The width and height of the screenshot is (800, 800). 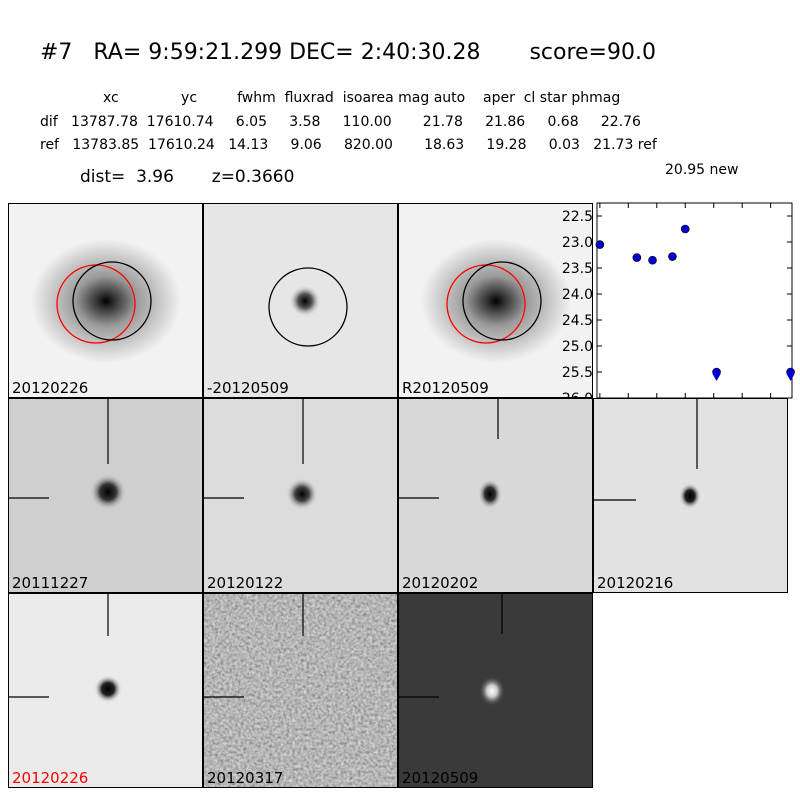 I want to click on panel-epoch-2: 20120122, so click(x=300, y=495).